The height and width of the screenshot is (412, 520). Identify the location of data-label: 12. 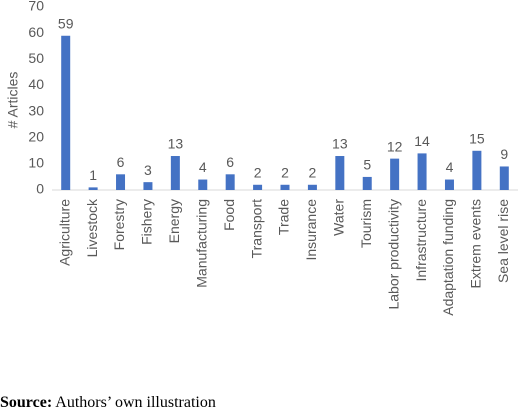
(395, 146).